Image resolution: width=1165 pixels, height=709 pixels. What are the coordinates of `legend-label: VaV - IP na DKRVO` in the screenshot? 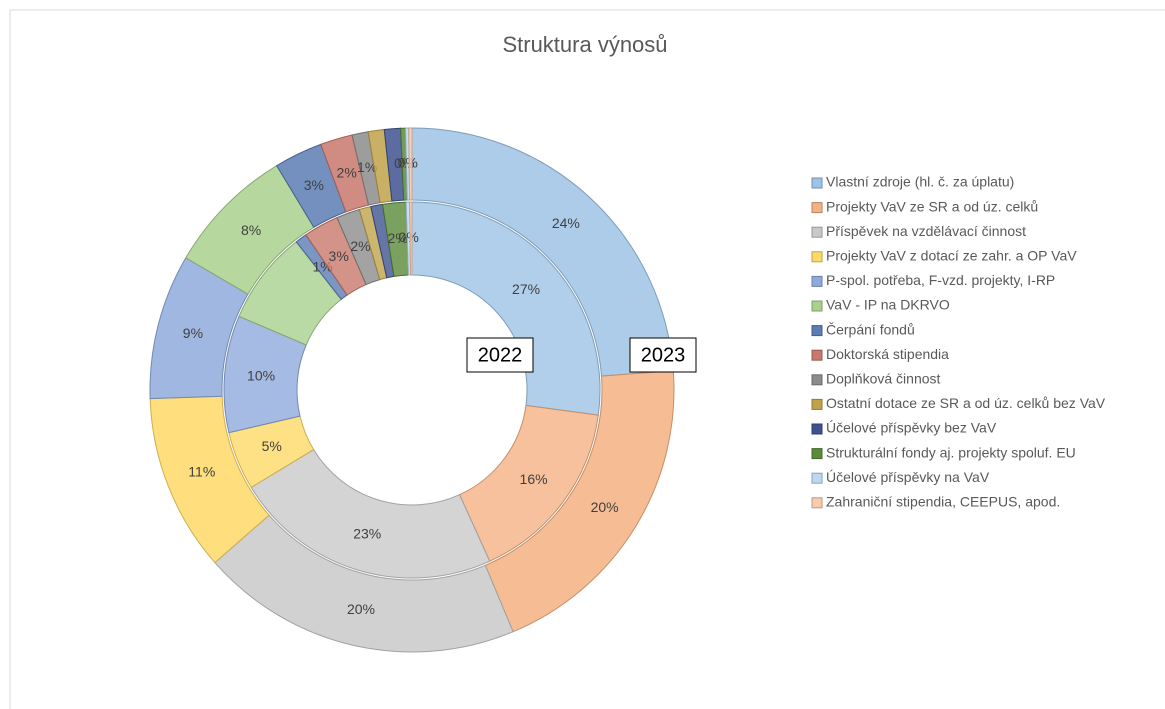 It's located at (888, 305).